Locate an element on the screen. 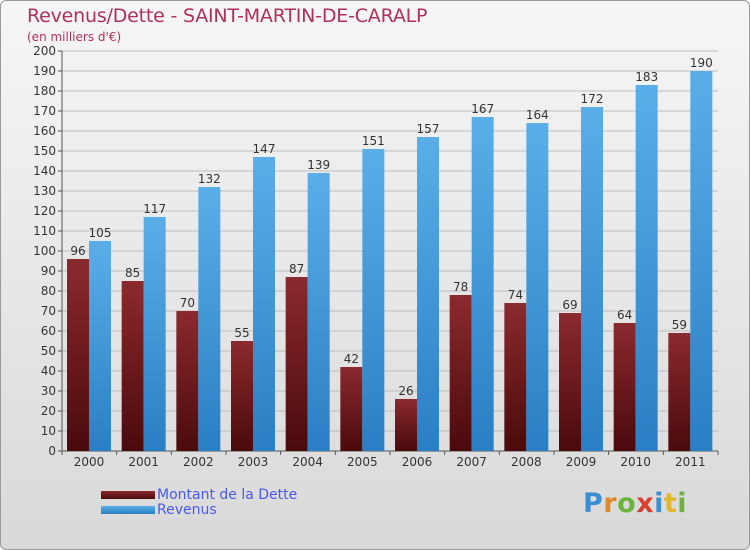  chart-subtitle: (en milliers d'€) is located at coordinates (74, 37).